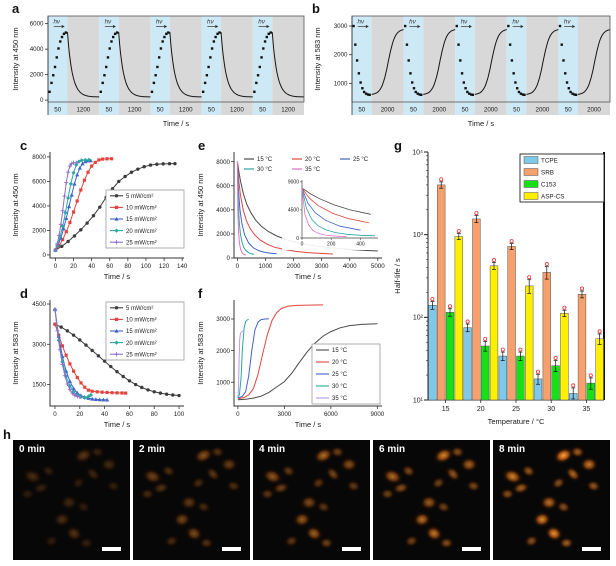 The width and height of the screenshot is (616, 566). I want to click on frame-time-label: 0 min, so click(32, 449).